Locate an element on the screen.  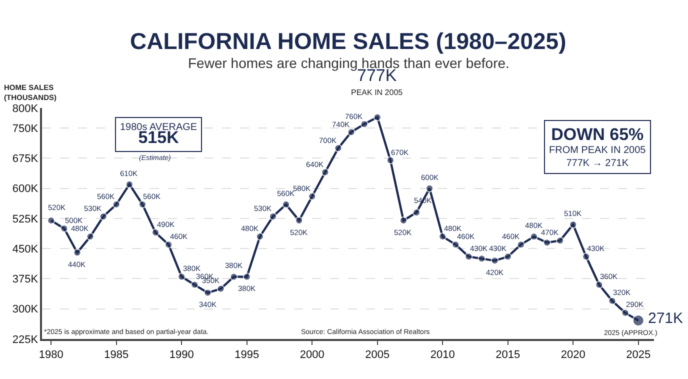
x-tick-label: 2005 is located at coordinates (377, 354).